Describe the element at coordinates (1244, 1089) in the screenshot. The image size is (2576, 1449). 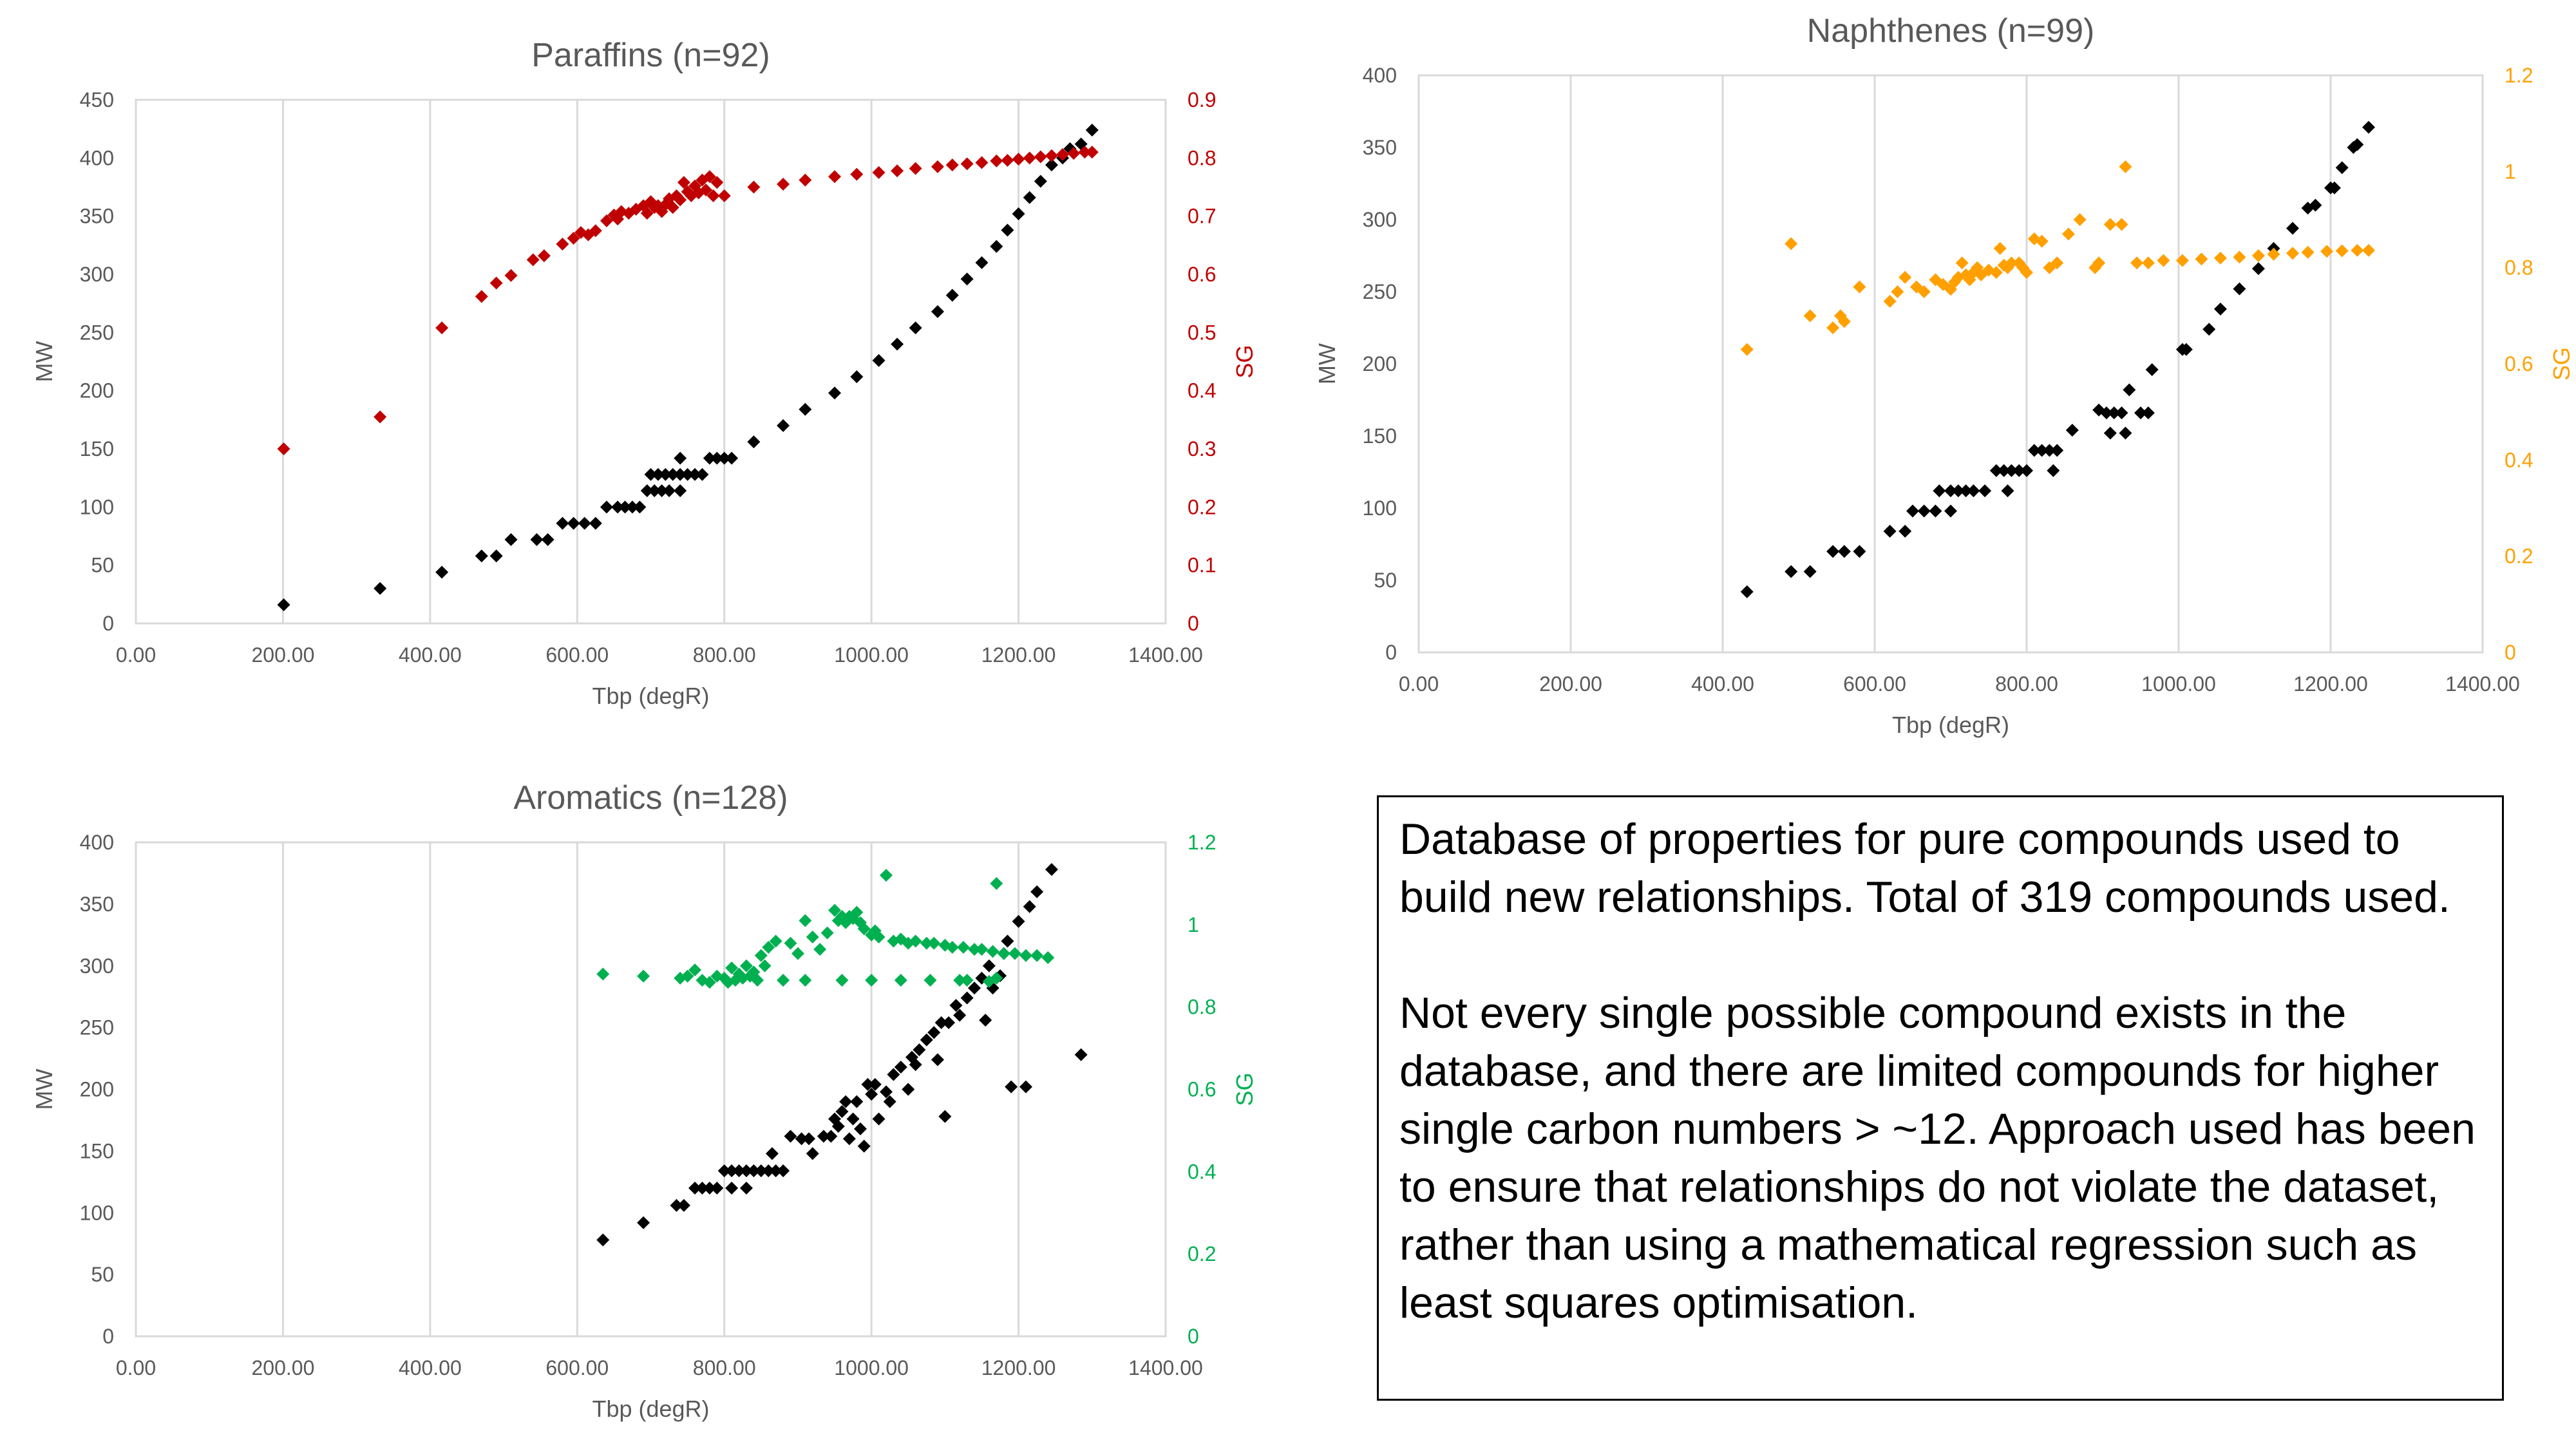
I see `y2-axis-label: SG` at that location.